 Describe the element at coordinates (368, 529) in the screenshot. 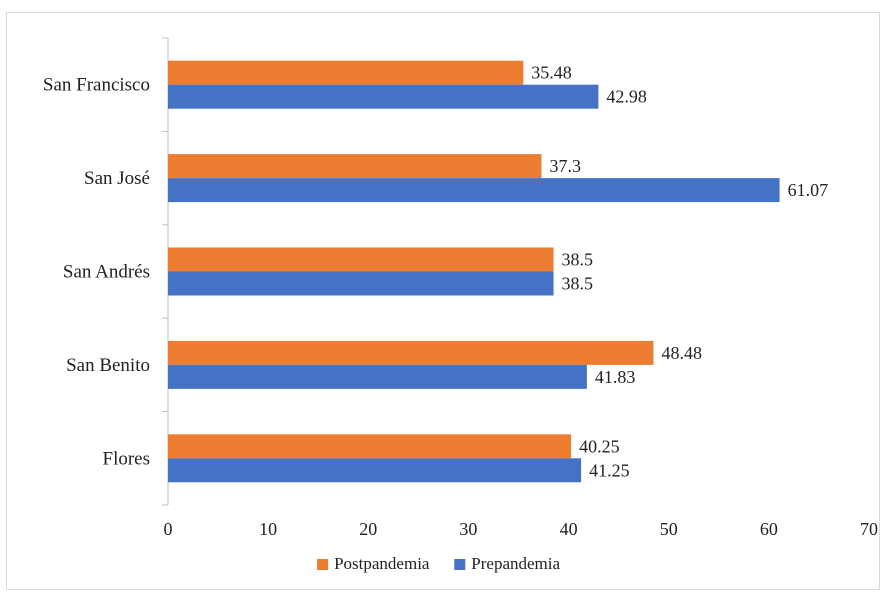

I see `x-tick-label: 20` at that location.